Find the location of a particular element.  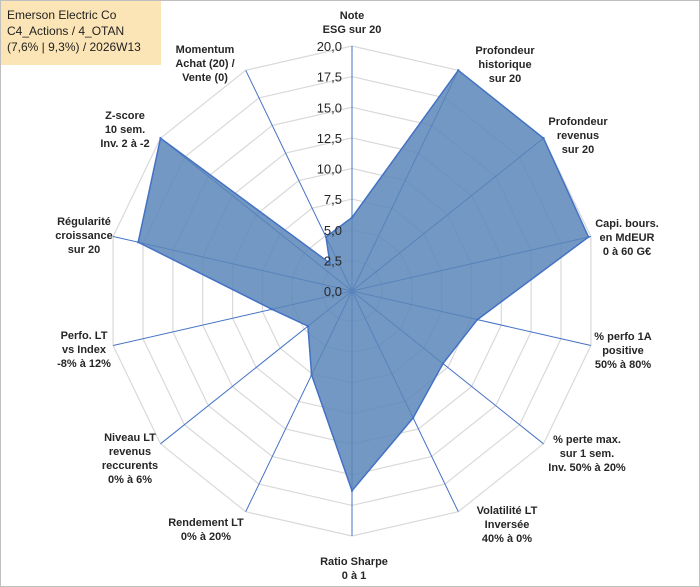

axis-label-13: Momentum Achat (20) / Vente (0) is located at coordinates (204, 64).